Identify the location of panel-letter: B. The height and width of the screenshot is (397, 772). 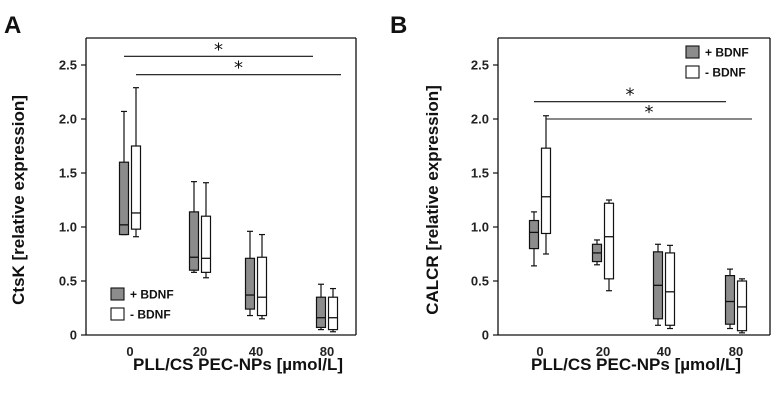
(398, 25).